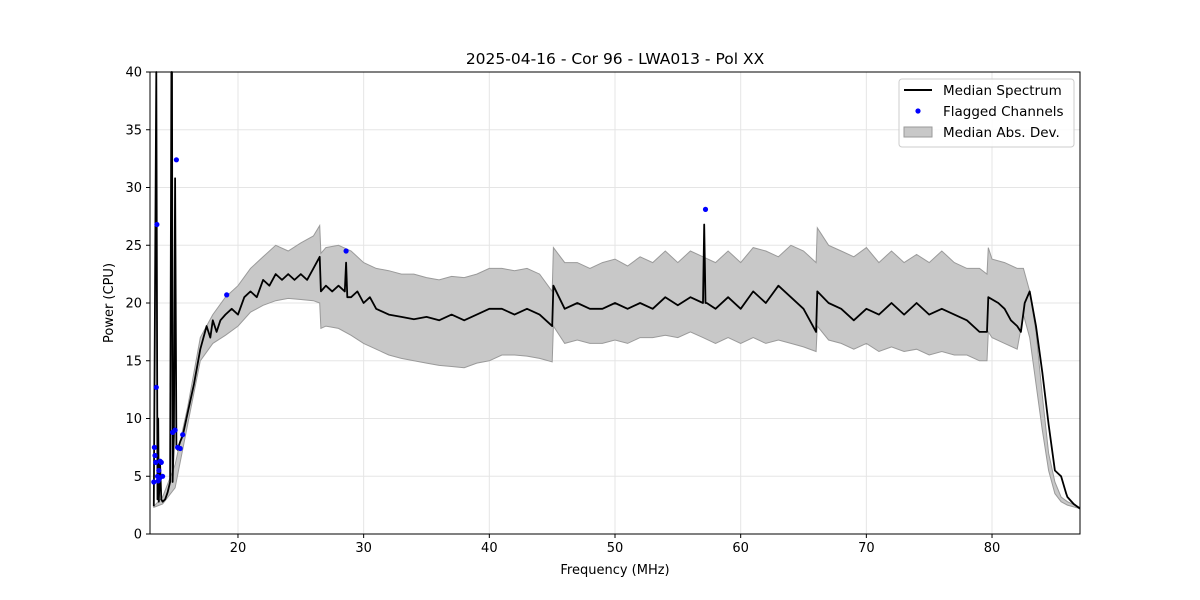 Image resolution: width=1200 pixels, height=600 pixels. Describe the element at coordinates (138, 535) in the screenshot. I see `y-tick-label: 0` at that location.